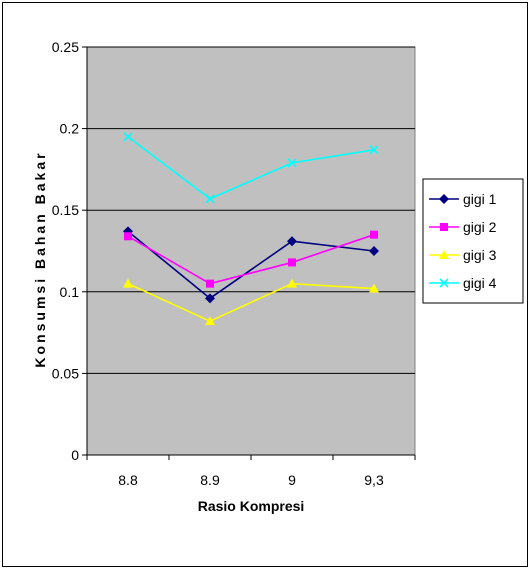 Image resolution: width=532 pixels, height=571 pixels. What do you see at coordinates (40, 258) in the screenshot?
I see `y-axis-title: Konsumsi Bahan Bakar` at bounding box center [40, 258].